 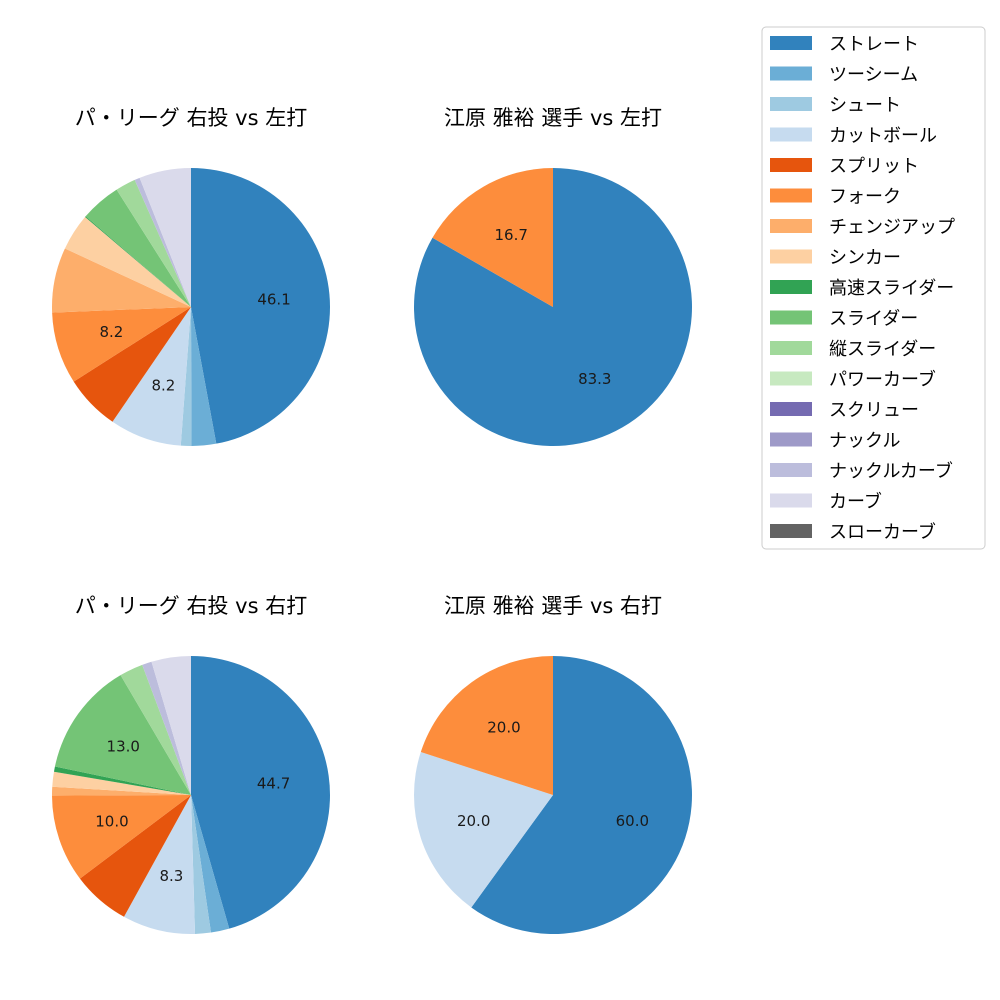 I want to click on legend-label: スライダー, so click(x=873, y=319).